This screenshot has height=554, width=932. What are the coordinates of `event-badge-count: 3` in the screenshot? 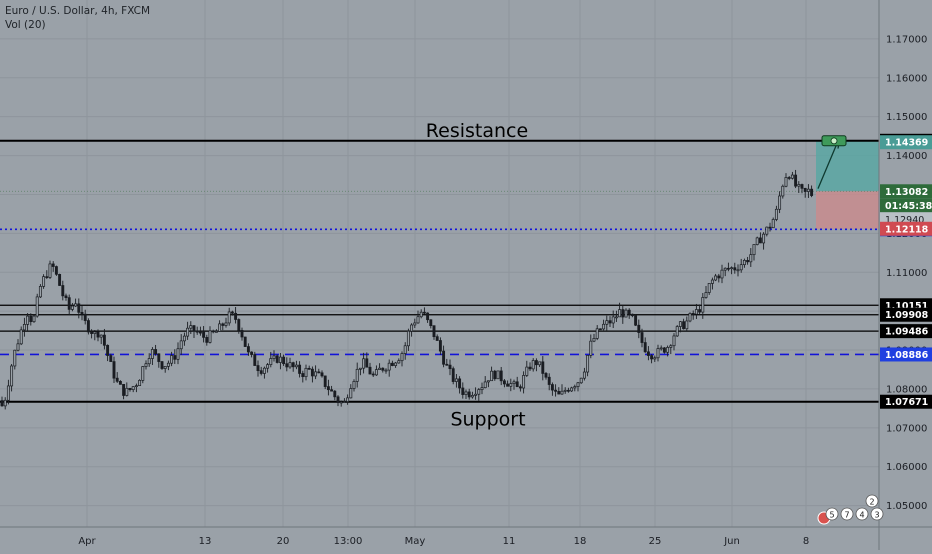 It's located at (876, 515).